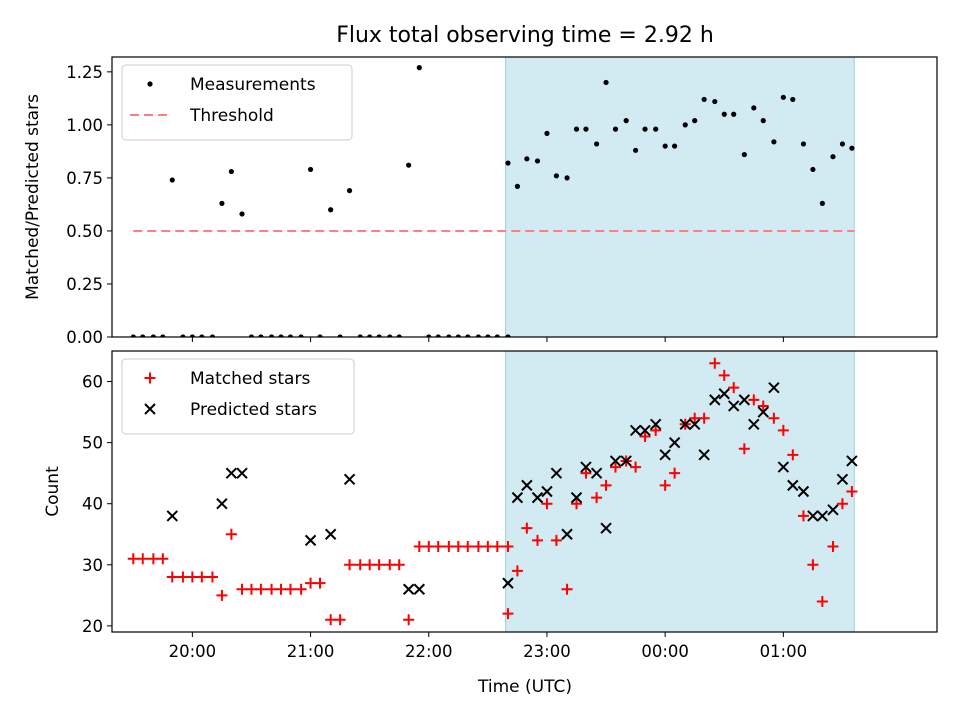 This screenshot has height=724, width=960. Describe the element at coordinates (84, 72) in the screenshot. I see `y-tick-label: 1.25` at that location.